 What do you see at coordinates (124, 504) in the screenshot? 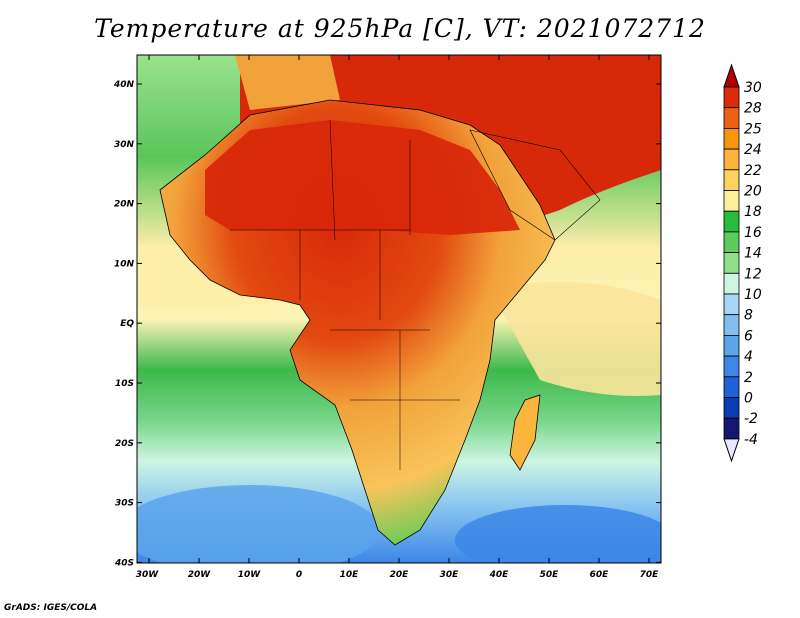
I see `lat-tick-label: 30S` at bounding box center [124, 504].